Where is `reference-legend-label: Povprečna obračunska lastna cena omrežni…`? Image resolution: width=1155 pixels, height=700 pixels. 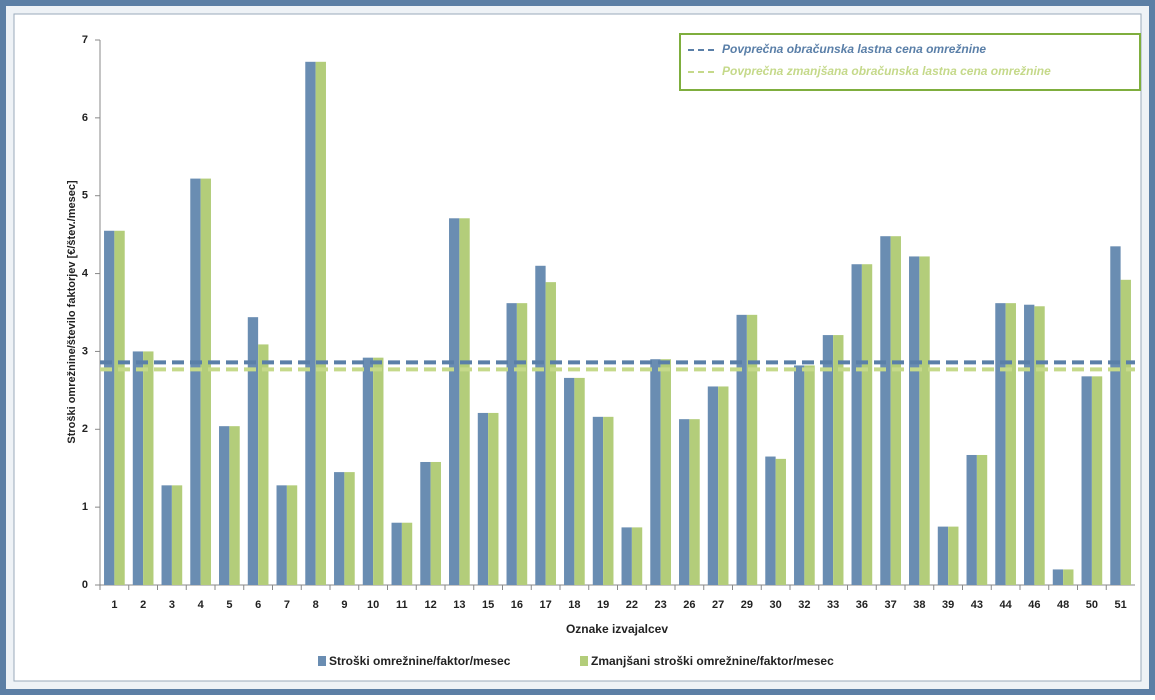
reference-legend-label: Povprečna obračunska lastna cena omrežni… is located at coordinates (854, 49).